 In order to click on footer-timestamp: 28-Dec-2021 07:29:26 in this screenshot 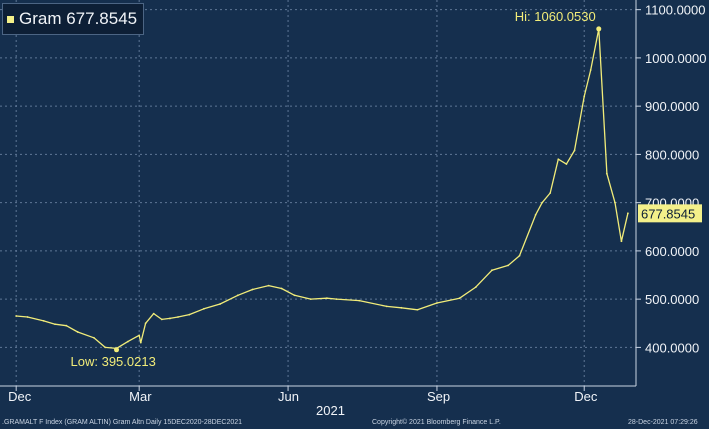, I will do `click(663, 422)`.